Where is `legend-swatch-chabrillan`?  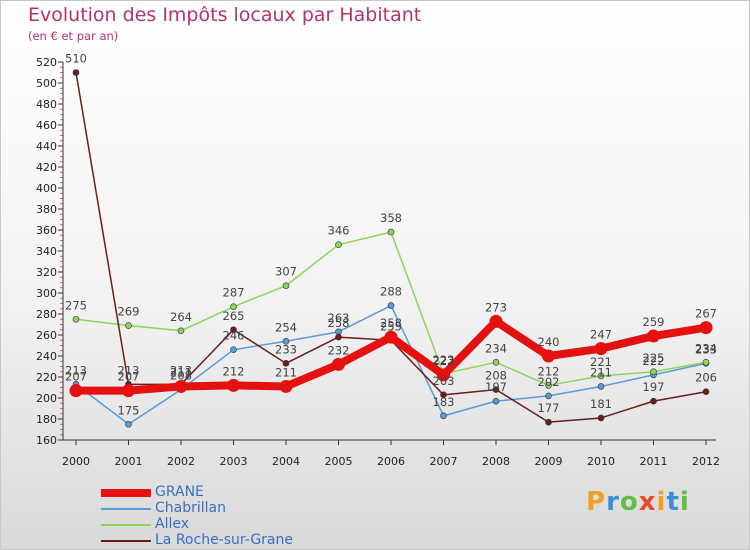 legend-swatch-chabrillan is located at coordinates (126, 509).